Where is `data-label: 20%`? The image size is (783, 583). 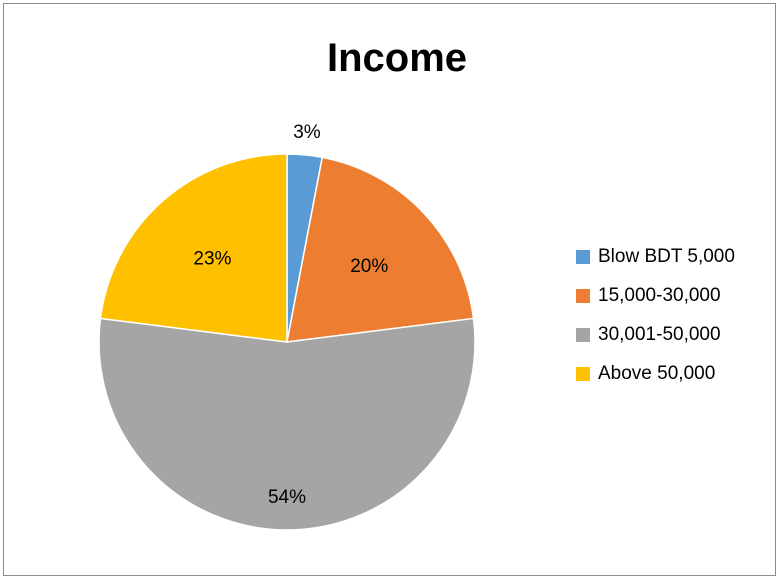 data-label: 20% is located at coordinates (369, 266).